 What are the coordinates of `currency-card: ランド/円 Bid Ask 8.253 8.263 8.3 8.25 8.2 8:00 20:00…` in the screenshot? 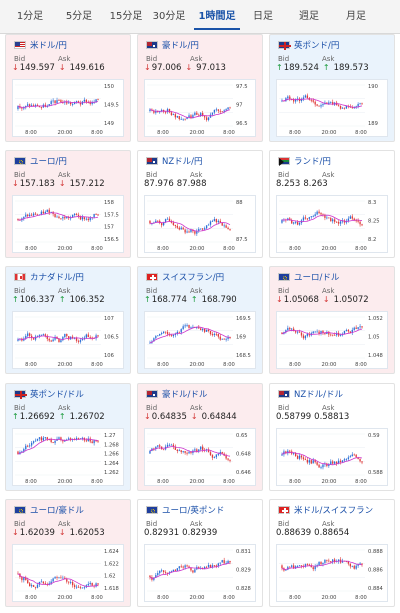 It's located at (332, 204).